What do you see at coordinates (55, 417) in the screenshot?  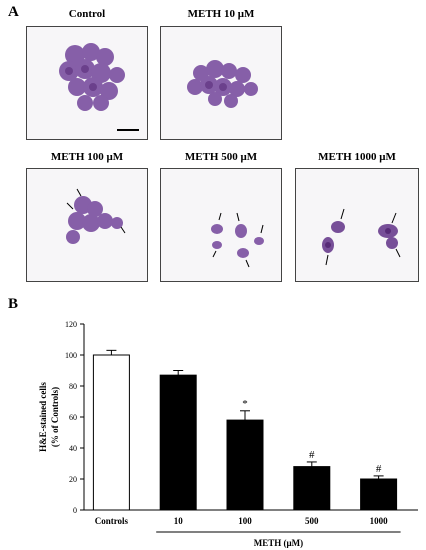 I see `y-axis-label-line2: (% of Controls)` at bounding box center [55, 417].